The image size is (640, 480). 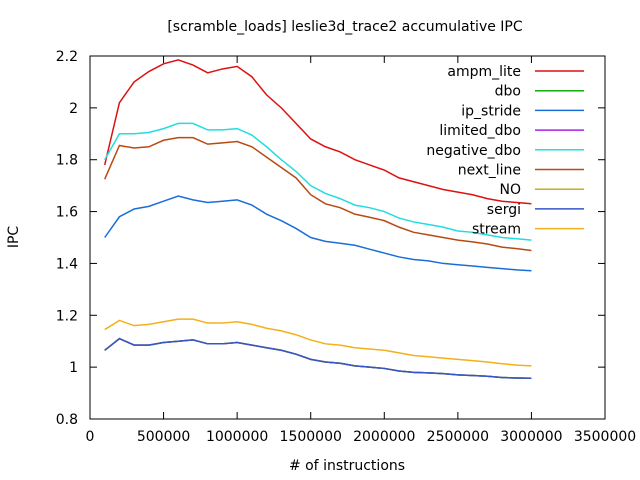 I want to click on legend-label: limited_dbo, so click(x=480, y=131).